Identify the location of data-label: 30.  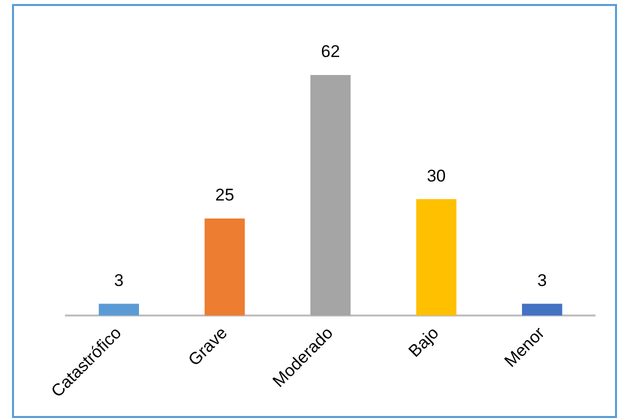
(436, 176).